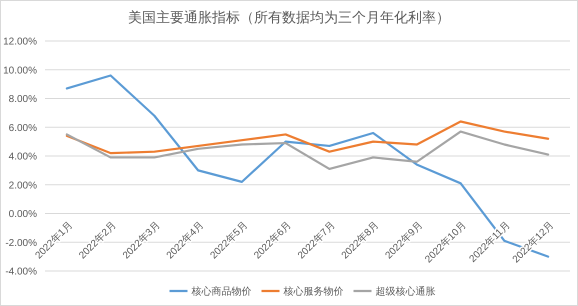  Describe the element at coordinates (221, 292) in the screenshot. I see `legend-label: 核心商品物价` at that location.